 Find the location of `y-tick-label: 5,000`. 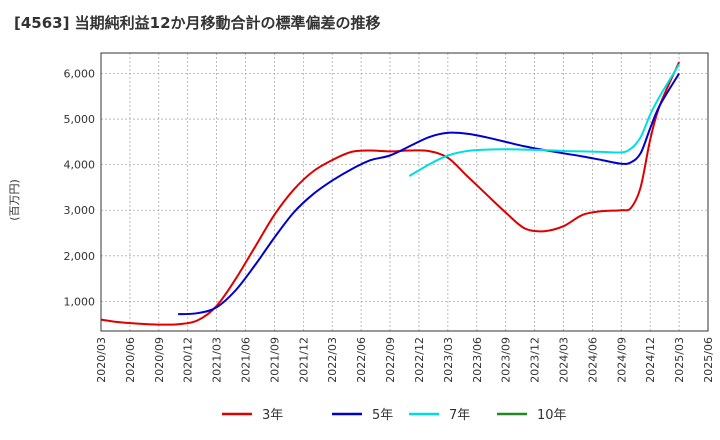

y-tick-label: 5,000 is located at coordinates (80, 119).